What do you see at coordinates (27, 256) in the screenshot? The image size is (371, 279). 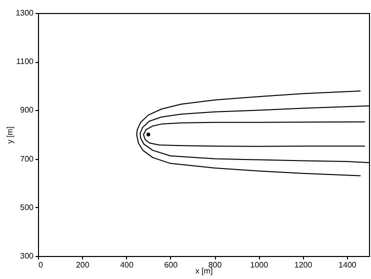 I see `y-tick-label: 300` at bounding box center [27, 256].